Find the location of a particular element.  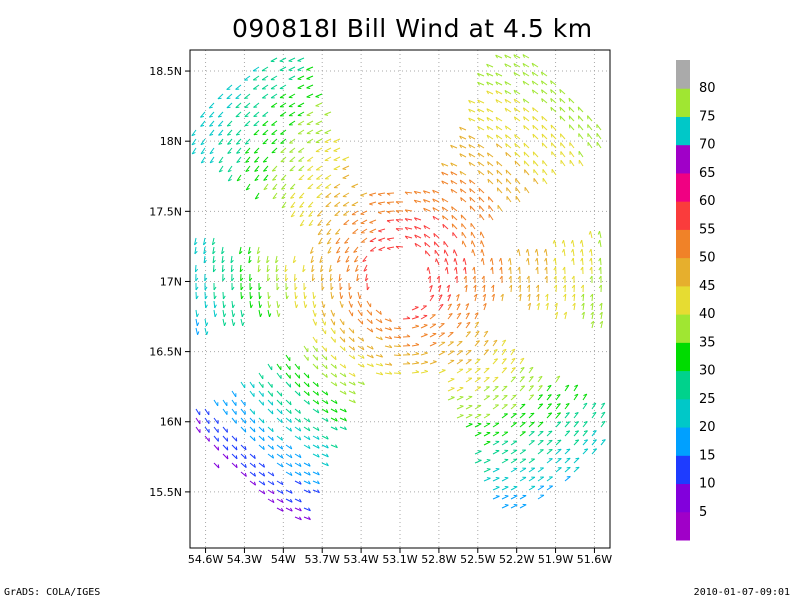

colorbar-label: 5 is located at coordinates (703, 512).